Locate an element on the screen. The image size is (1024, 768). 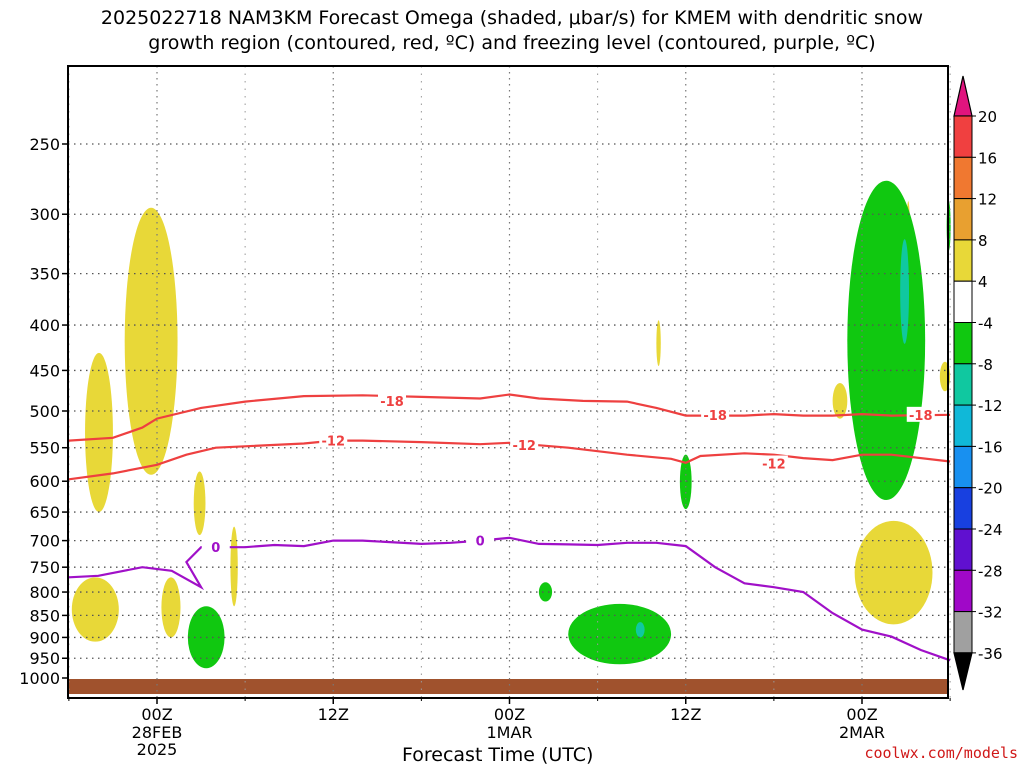
colorbar-label: -8 is located at coordinates (985, 365).